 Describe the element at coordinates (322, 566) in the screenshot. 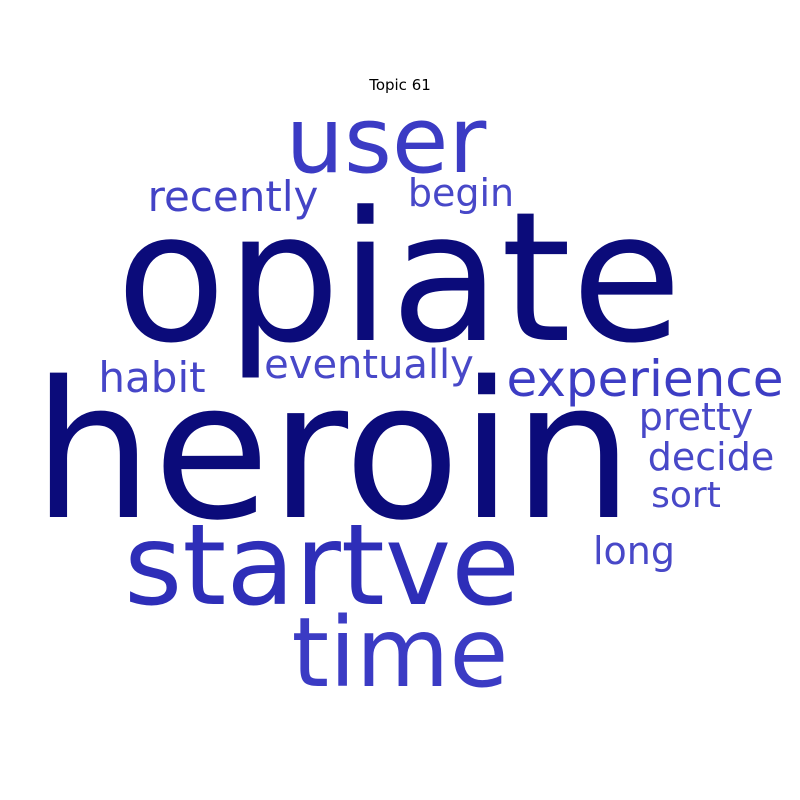

I see `word-startve: startve` at that location.